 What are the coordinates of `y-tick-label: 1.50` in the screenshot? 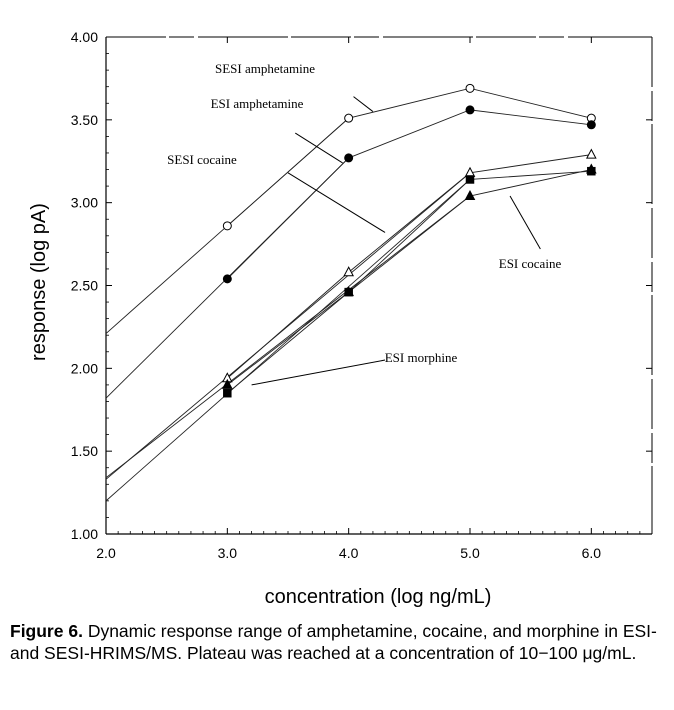 It's located at (84, 451).